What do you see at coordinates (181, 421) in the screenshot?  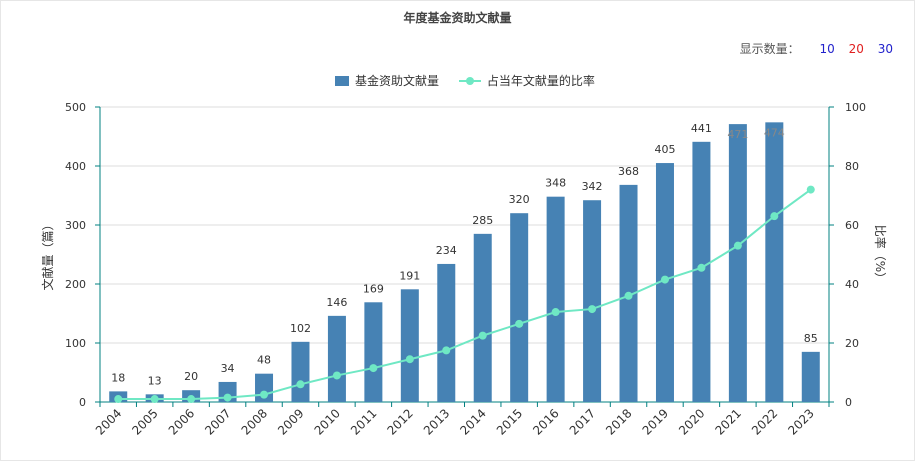 I see `x-tick-label: 2006` at bounding box center [181, 421].